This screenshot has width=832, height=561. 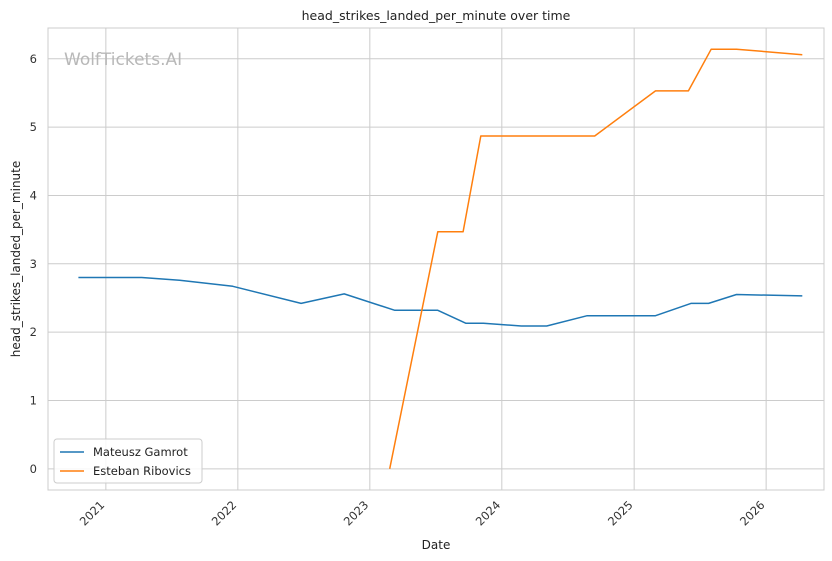 I want to click on y-tick-label-6: 6, so click(x=33, y=59).